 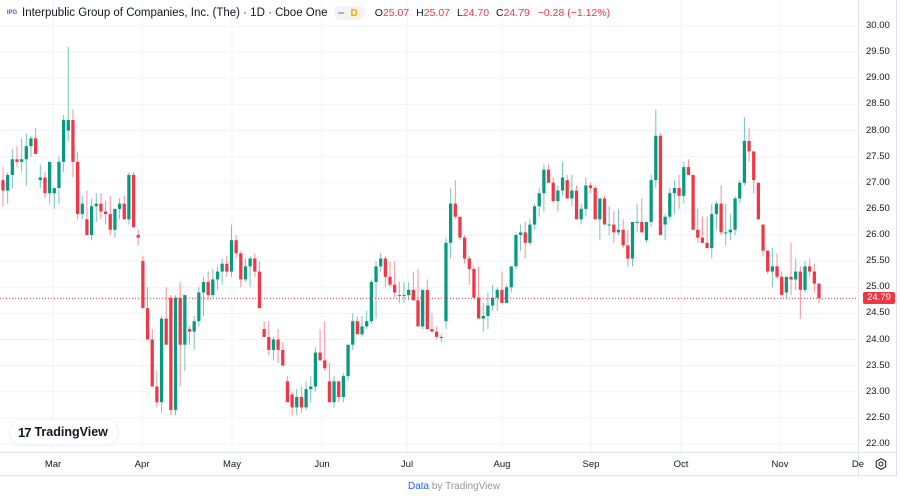 I want to click on open-value: 25.07, so click(x=396, y=13).